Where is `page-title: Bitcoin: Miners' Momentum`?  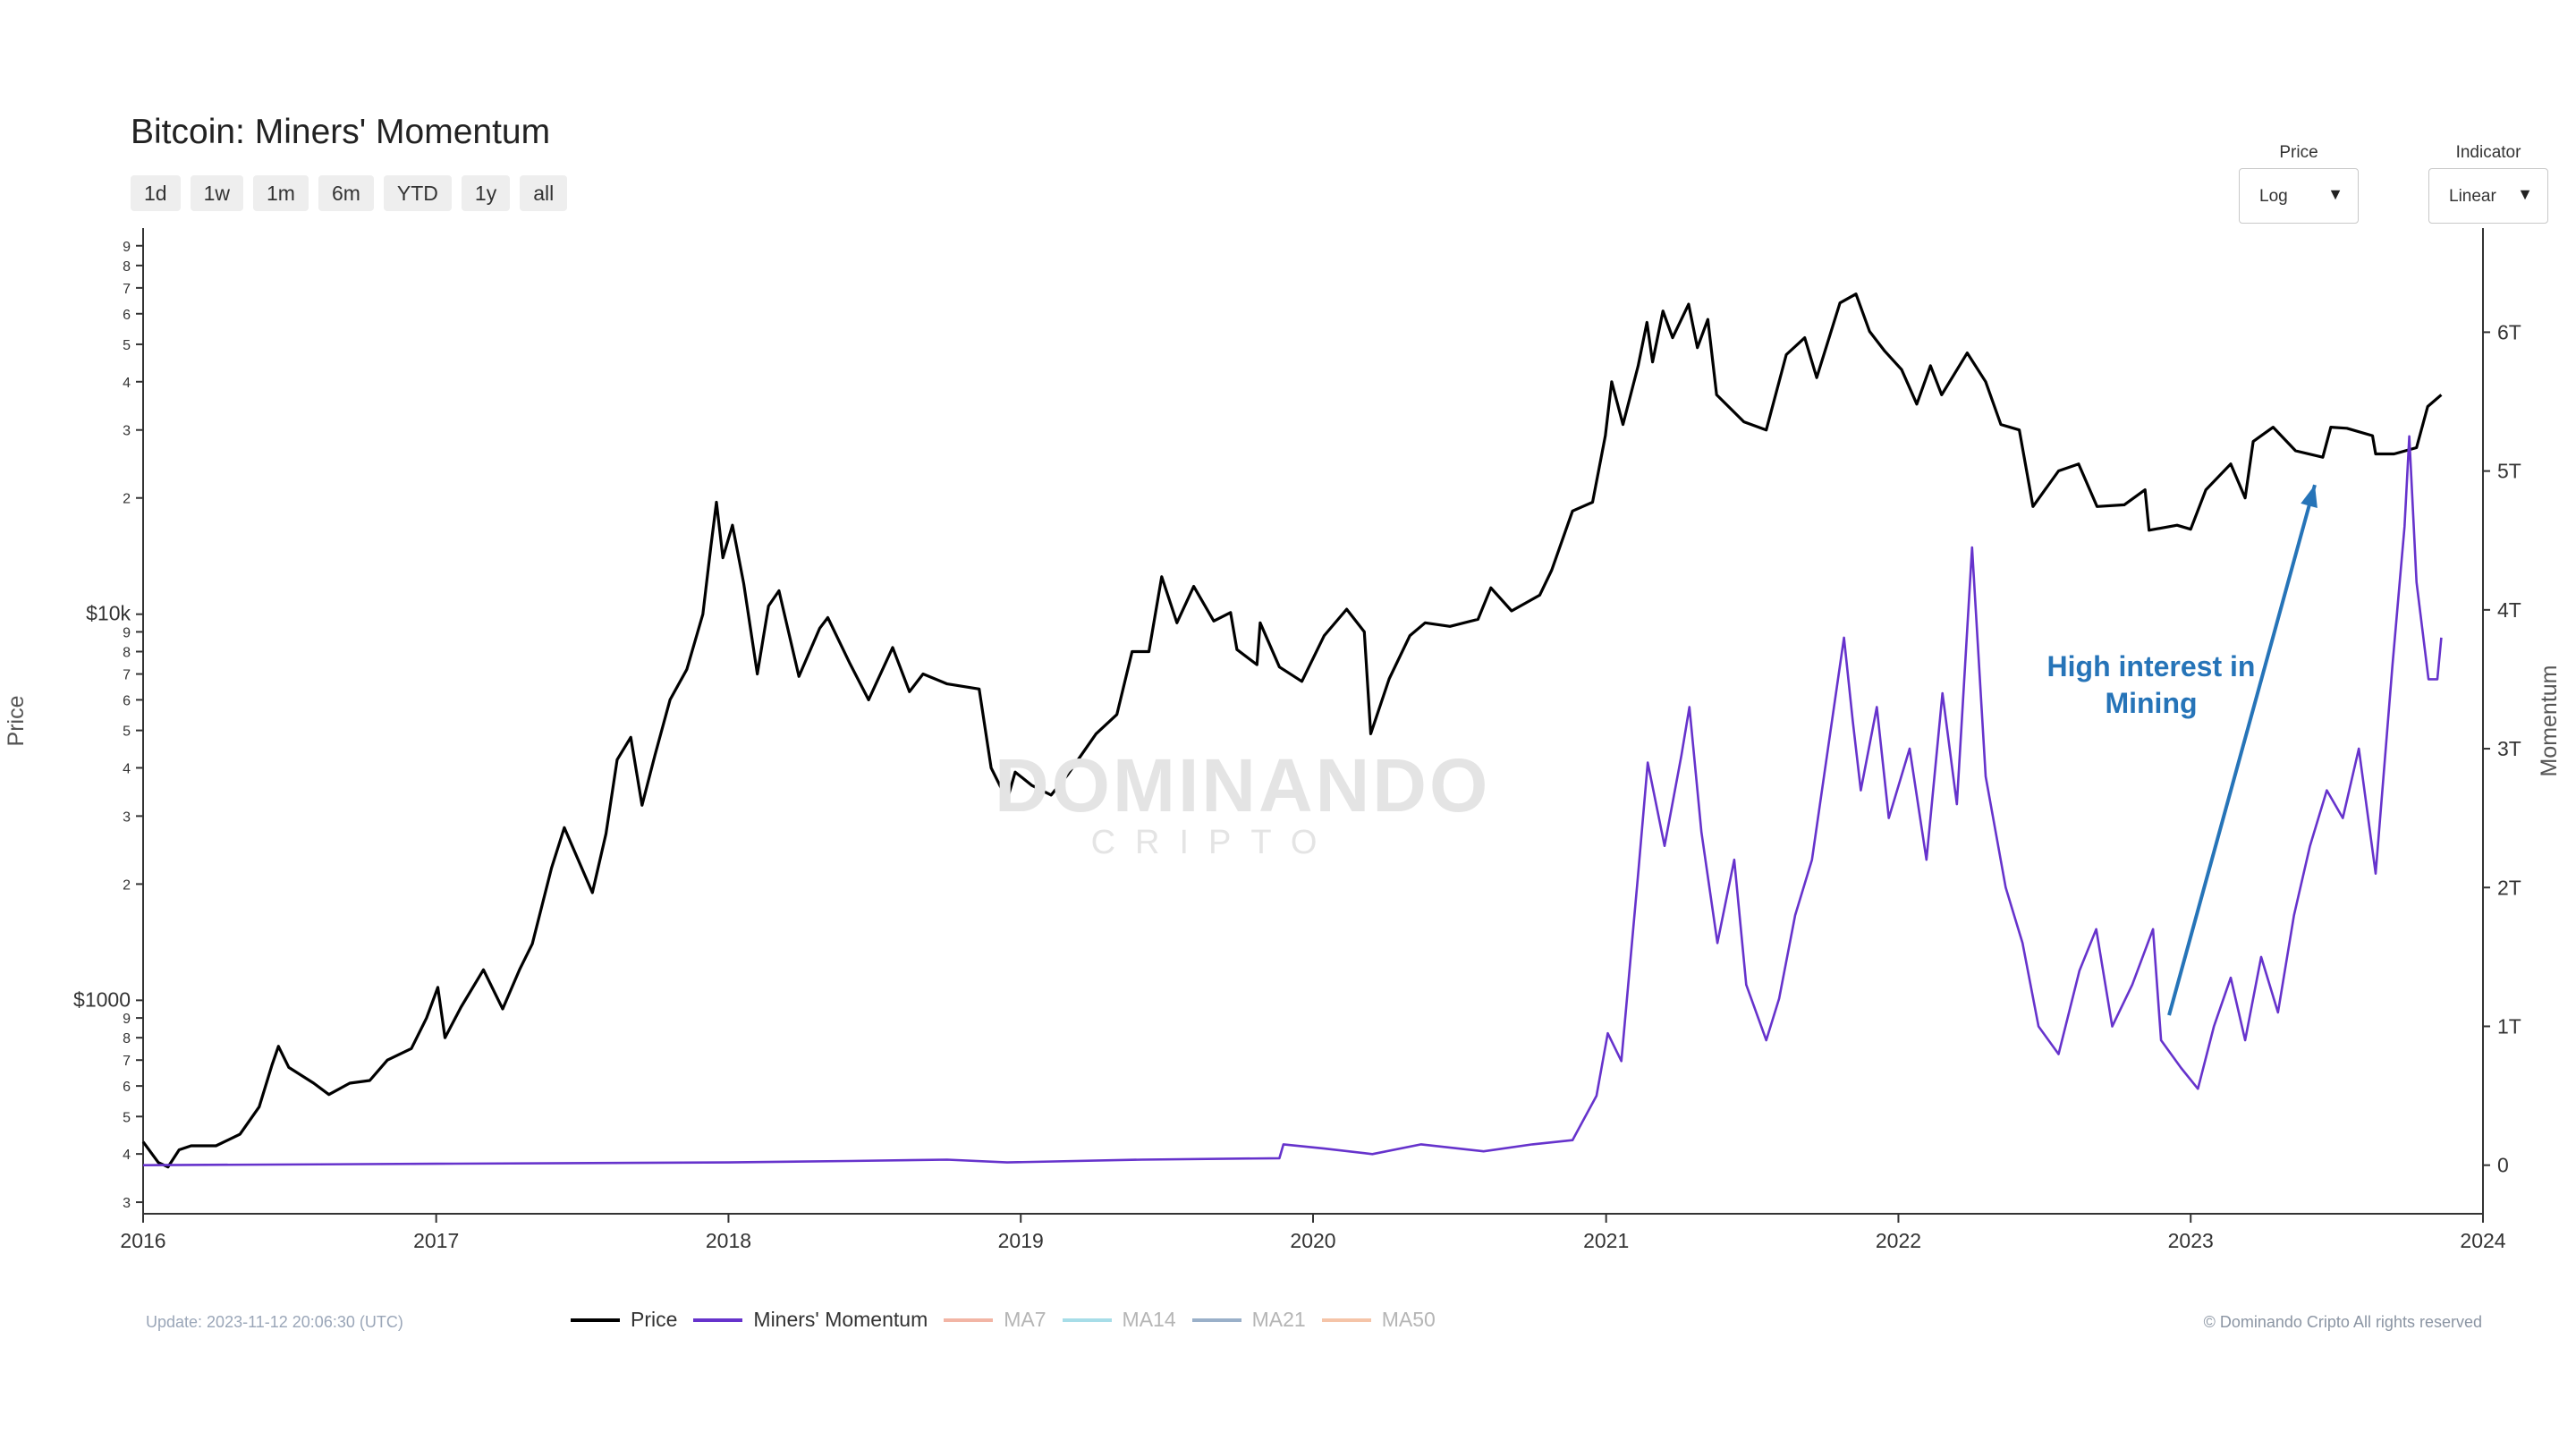 page-title: Bitcoin: Miners' Momentum is located at coordinates (341, 132).